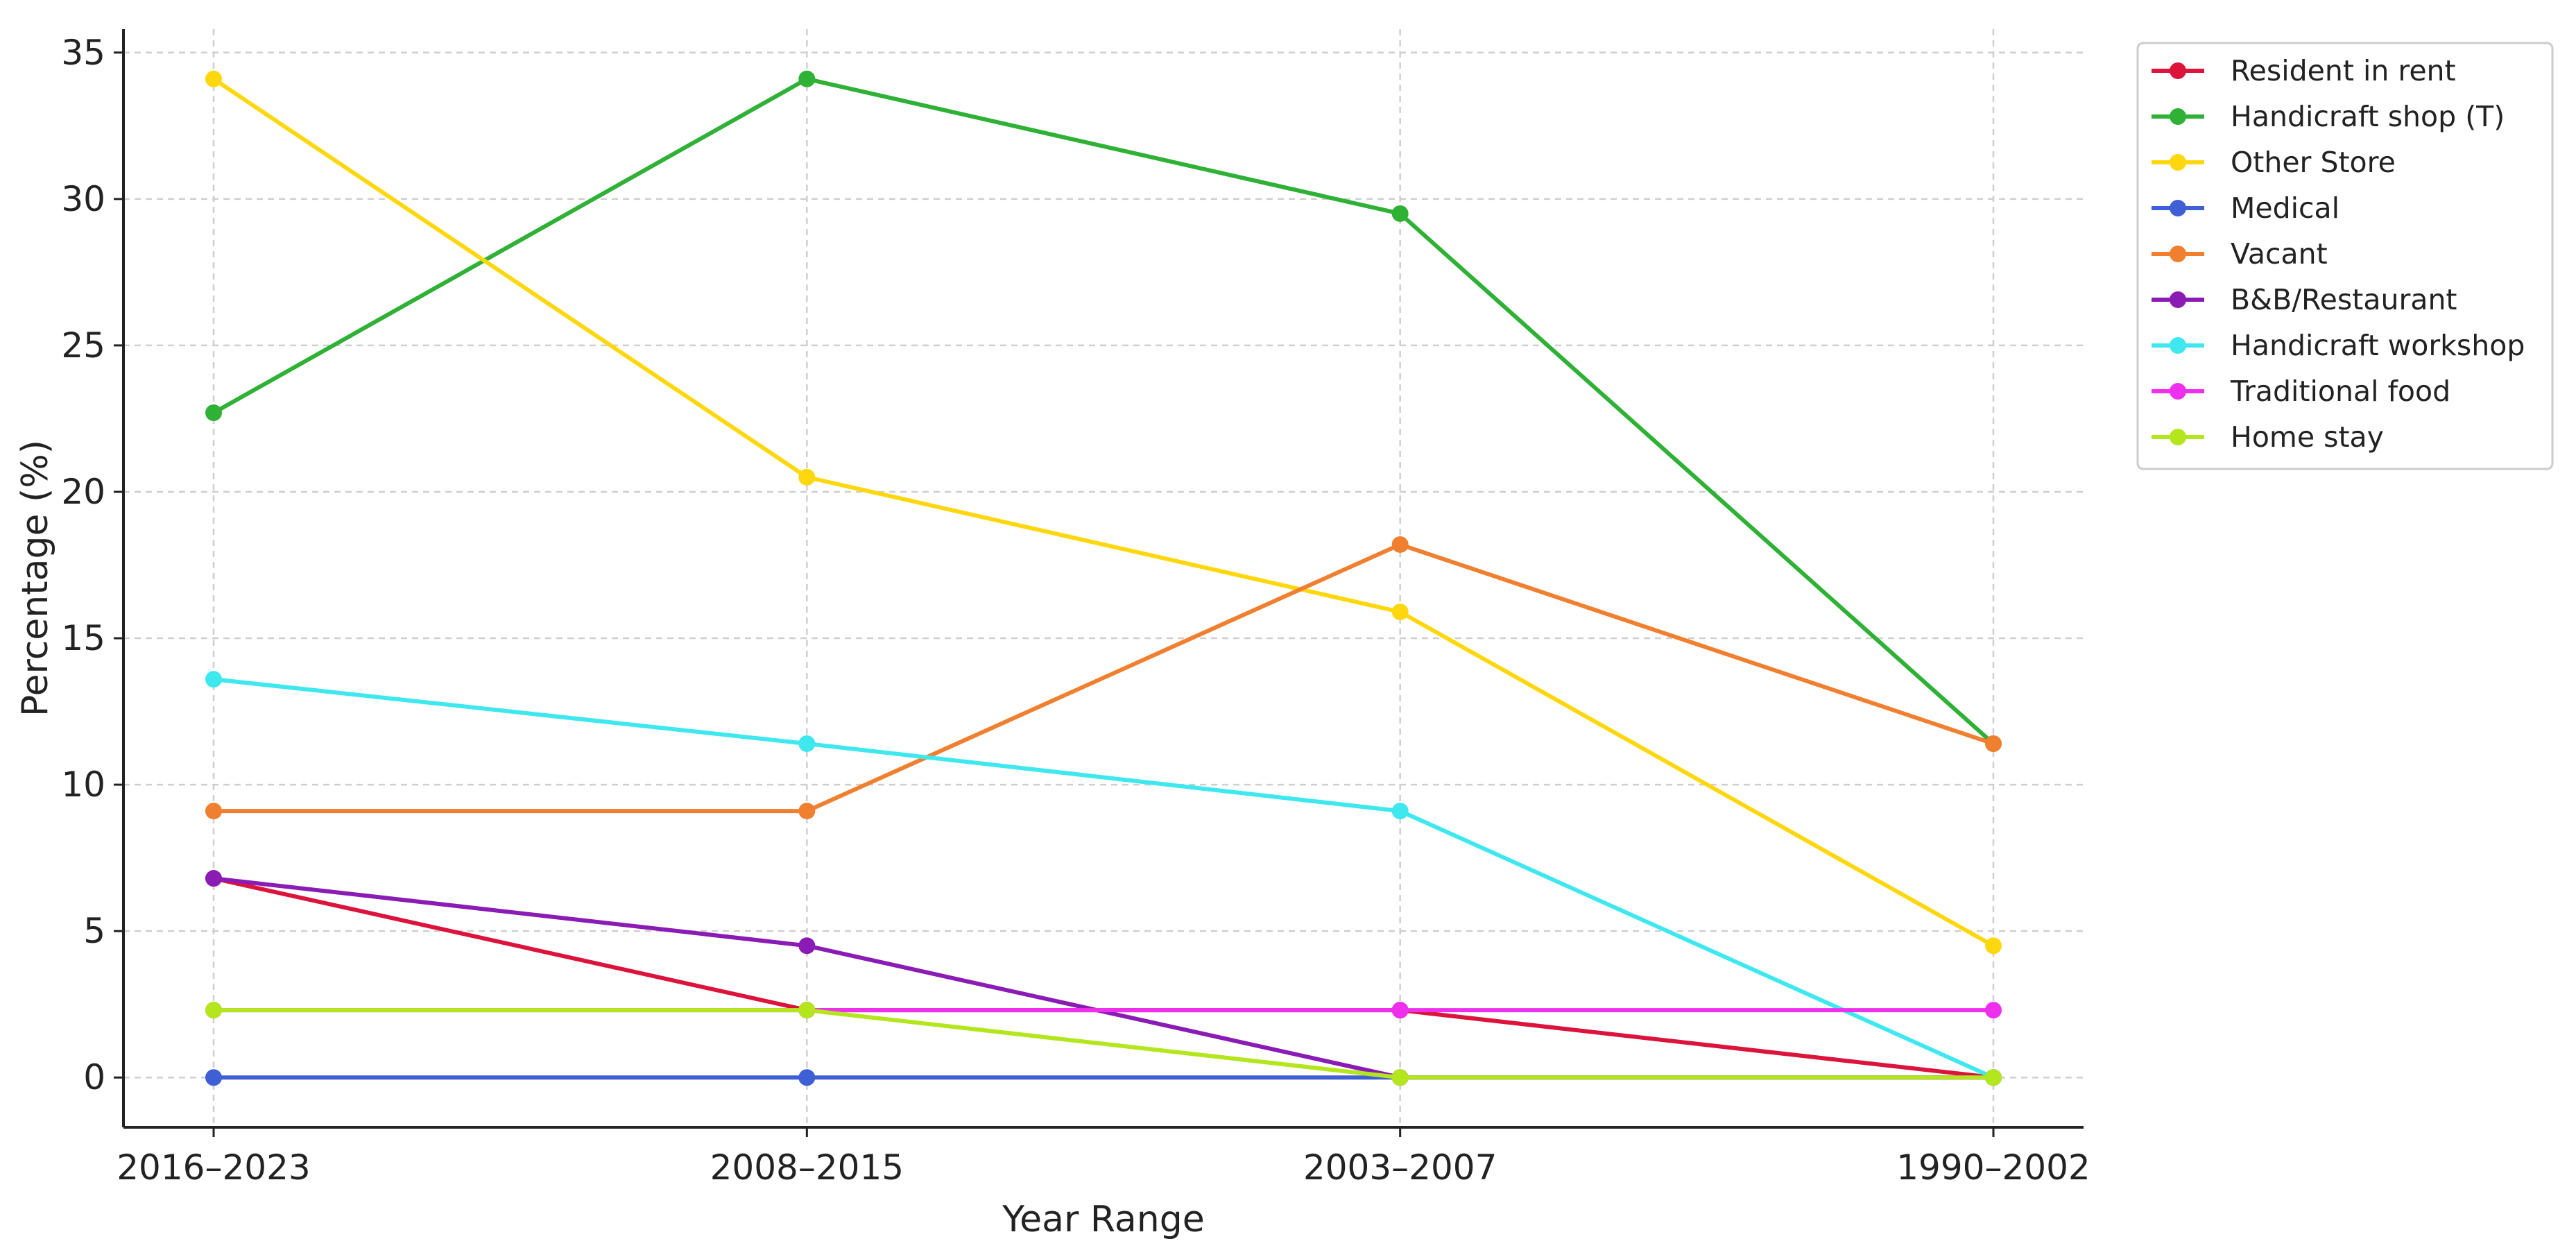  I want to click on legend-item: Vacant, so click(2240, 254).